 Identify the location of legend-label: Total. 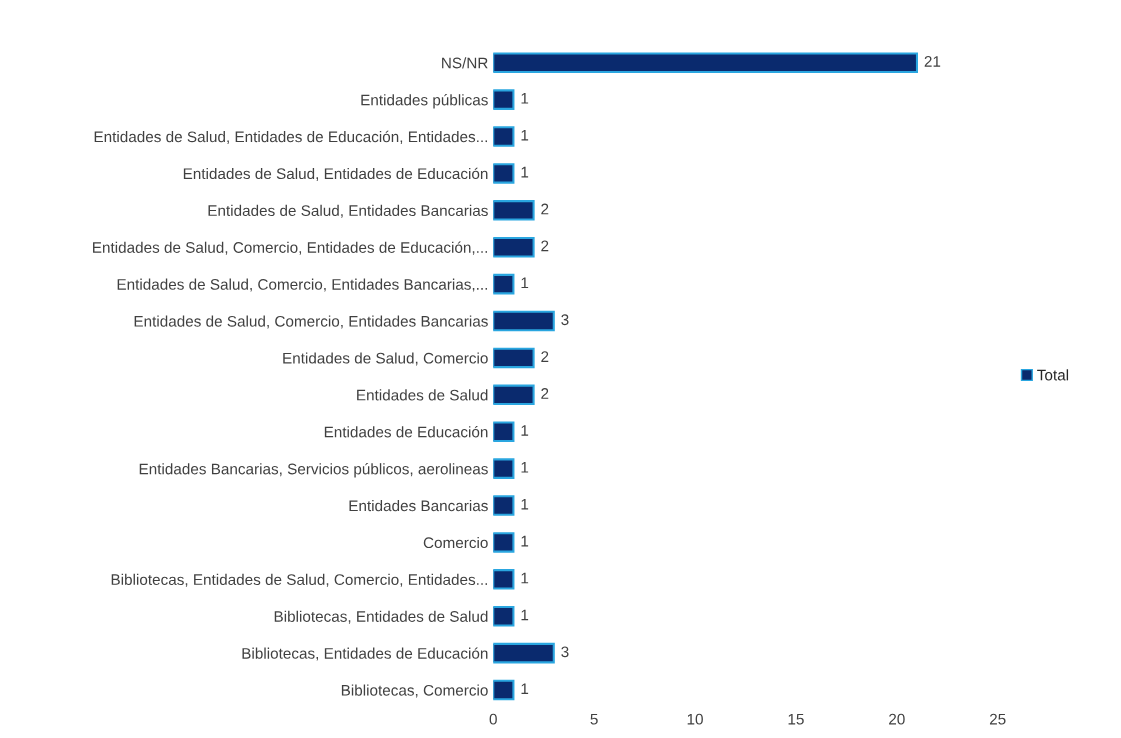
(1053, 375).